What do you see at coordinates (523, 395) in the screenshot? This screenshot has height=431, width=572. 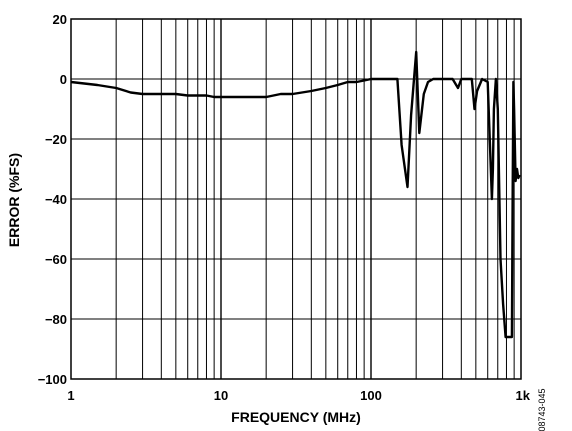 I see `x-tick-label: 1k` at bounding box center [523, 395].